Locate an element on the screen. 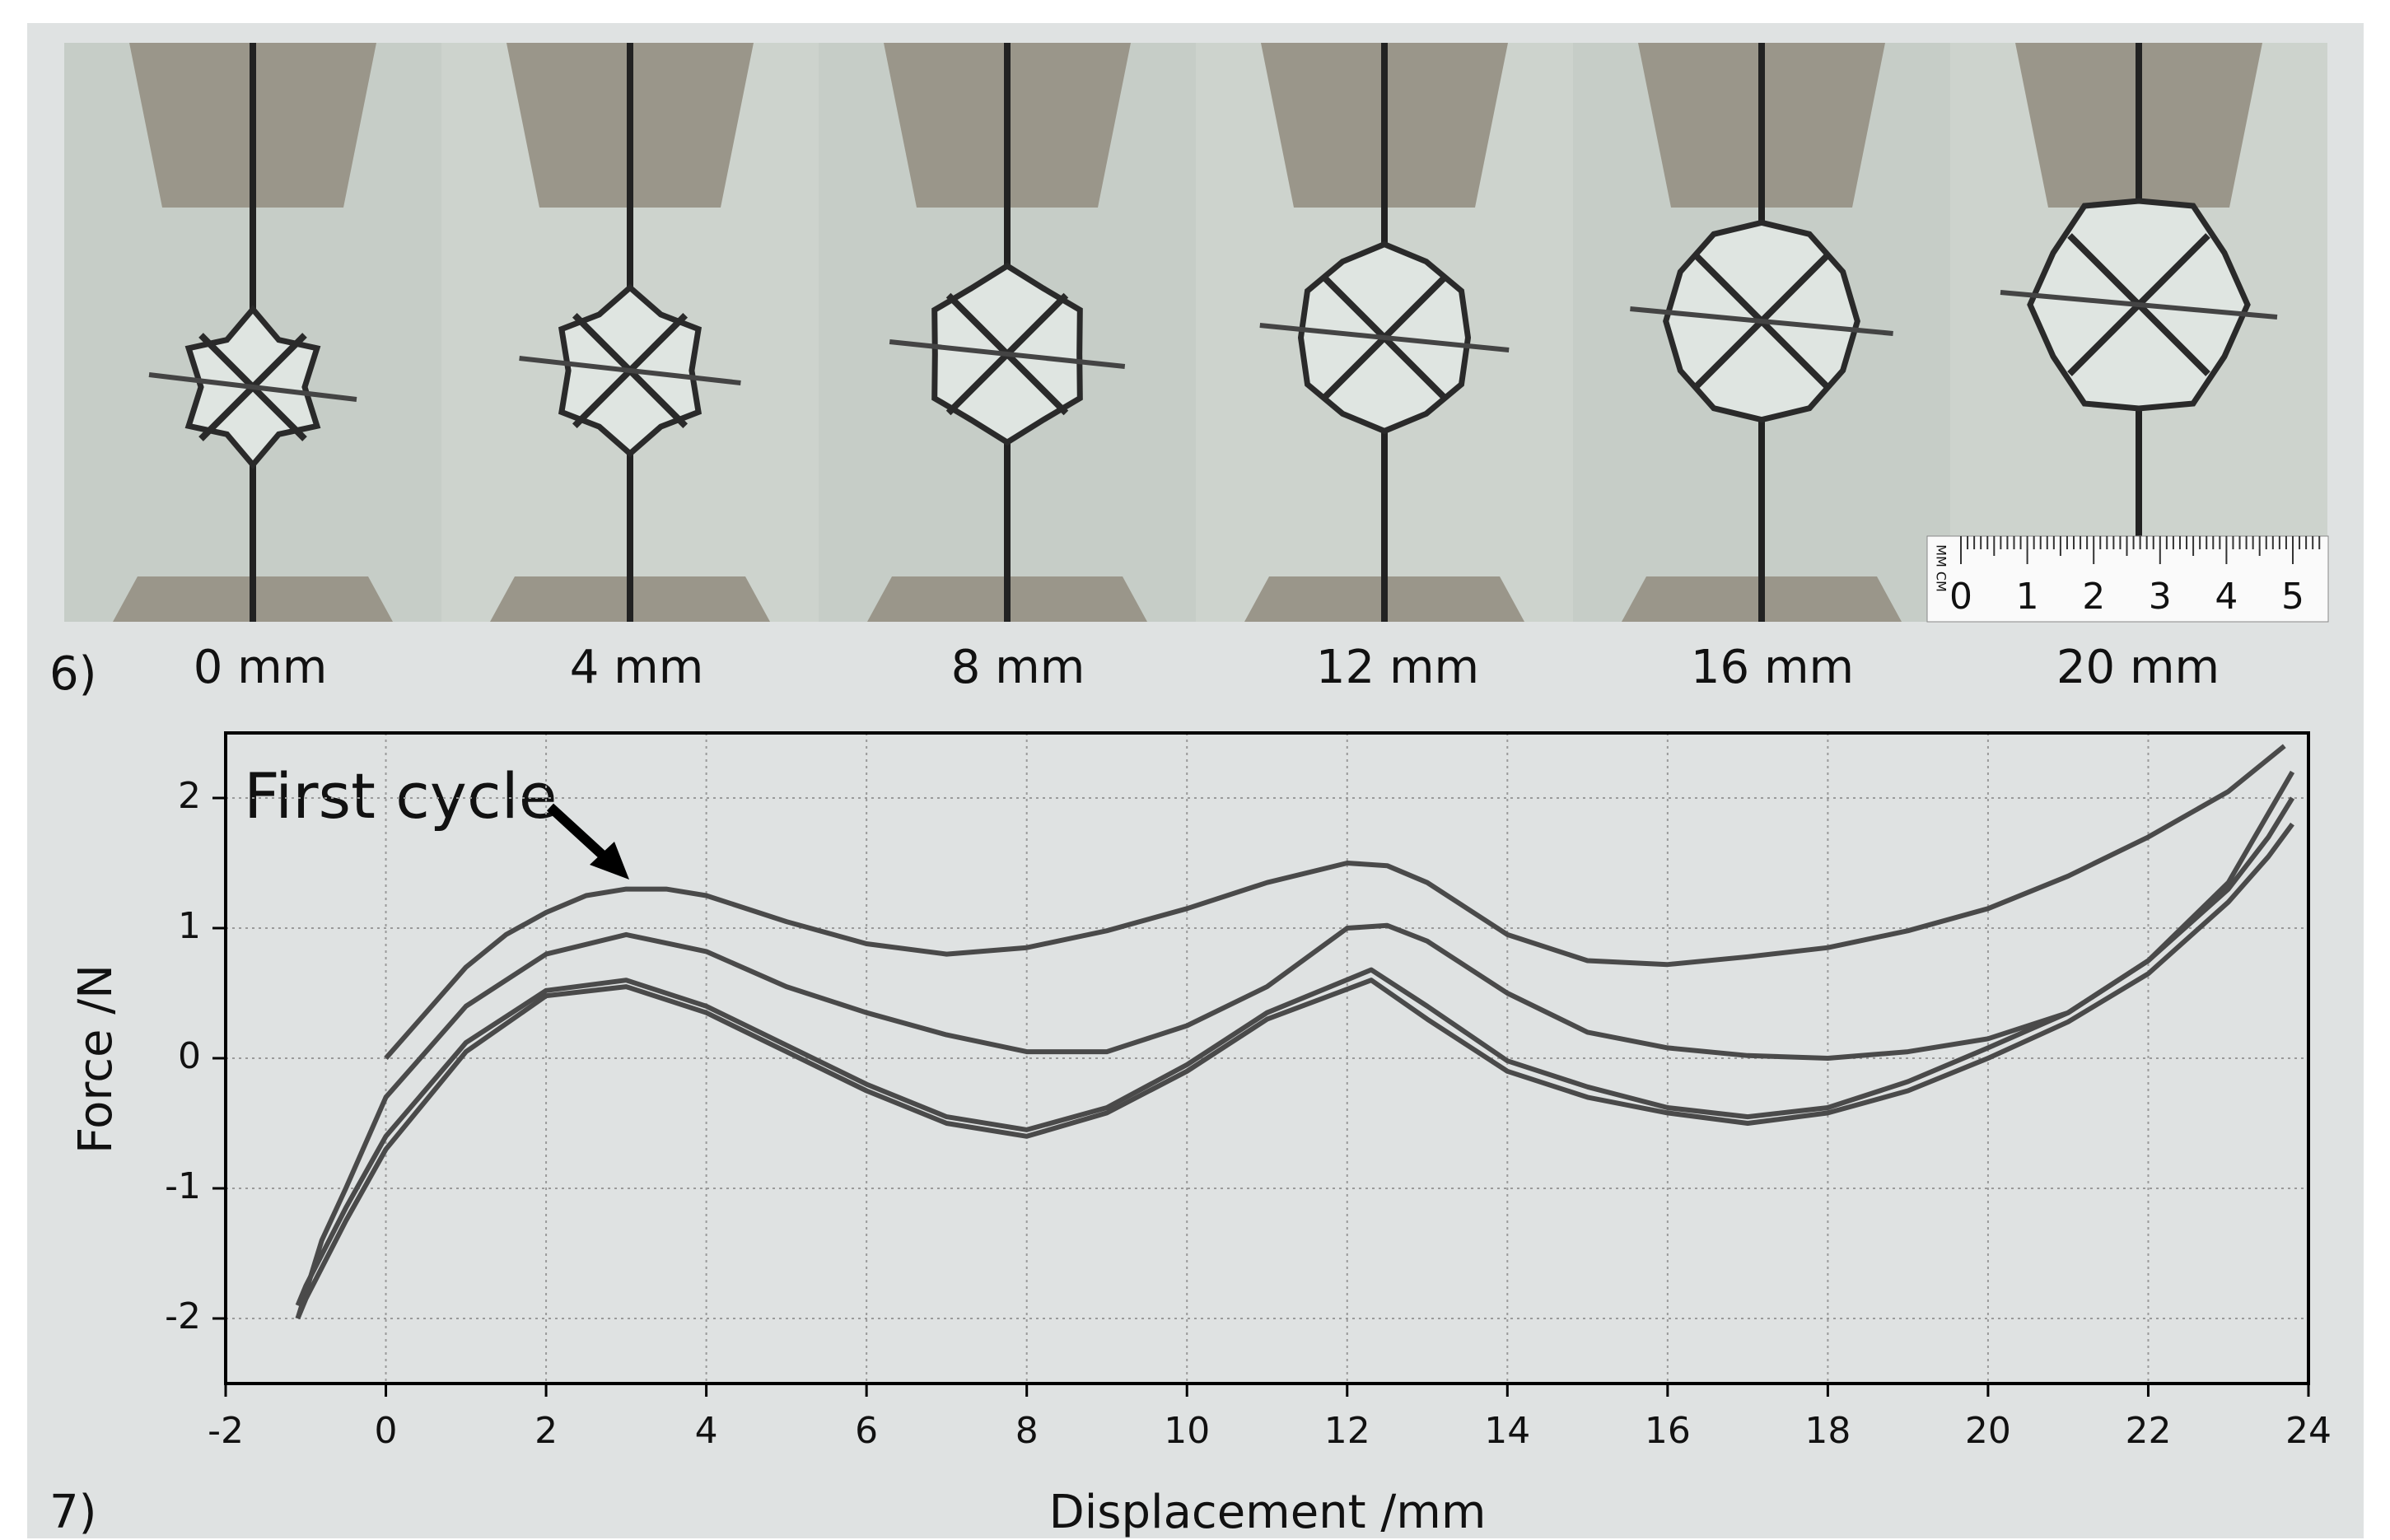  annotation-arrow is located at coordinates (580, 834).